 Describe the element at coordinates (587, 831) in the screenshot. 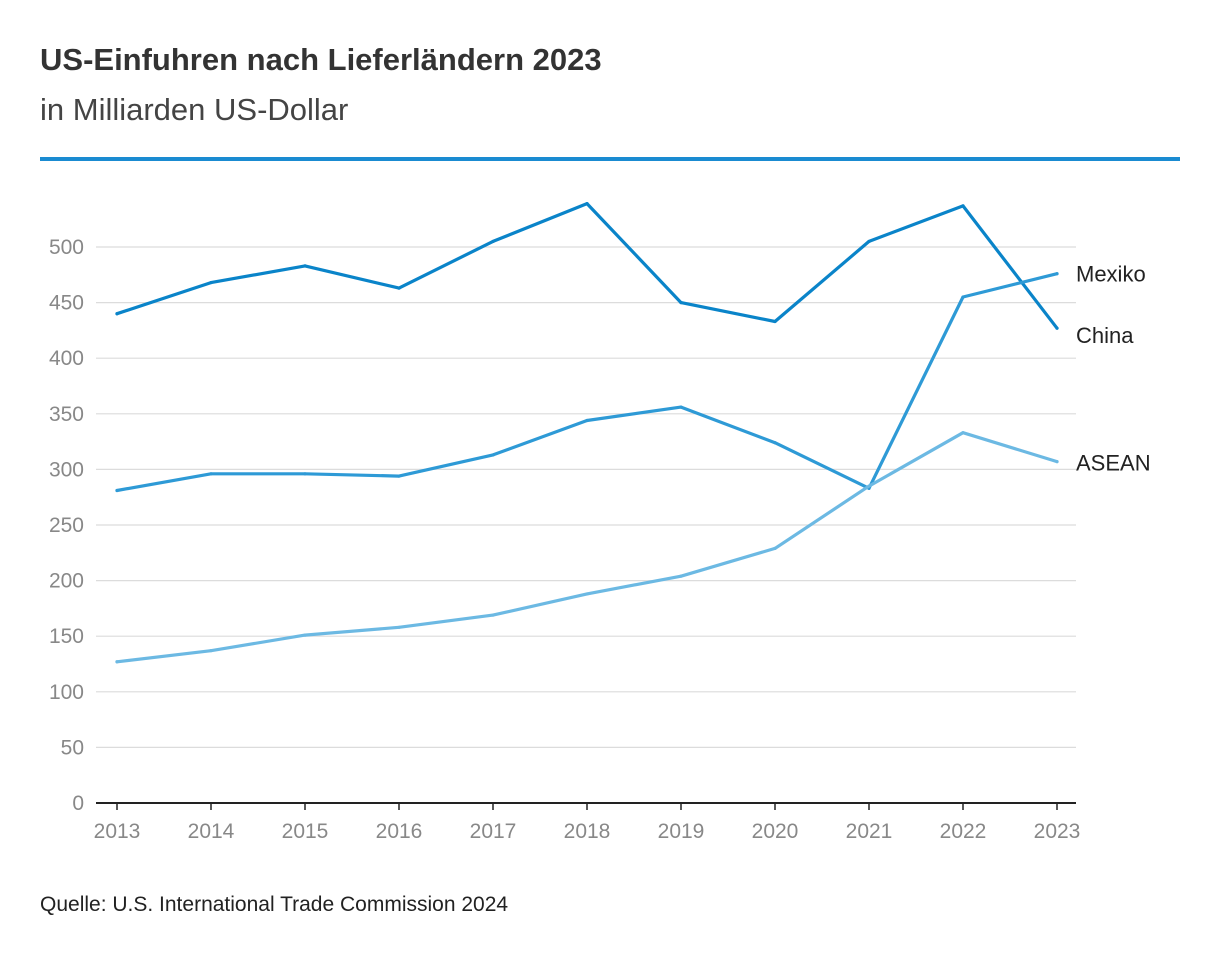

I see `x-tick-label: 2018` at that location.